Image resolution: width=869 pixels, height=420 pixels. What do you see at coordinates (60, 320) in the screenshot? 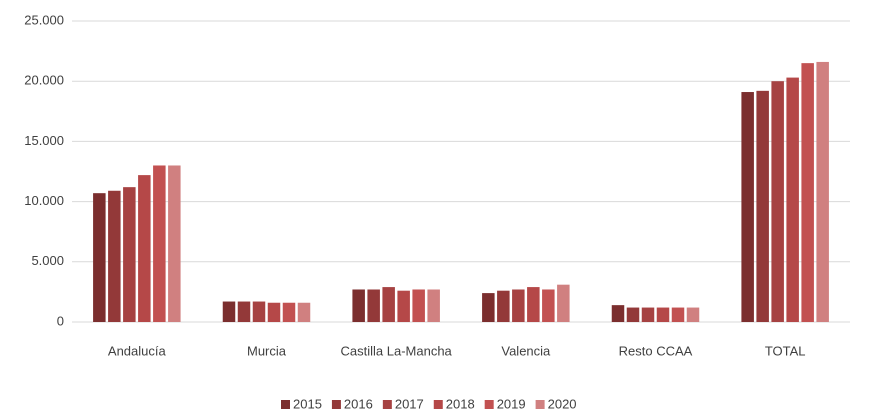
I see `y-tick-label: 0` at bounding box center [60, 320].